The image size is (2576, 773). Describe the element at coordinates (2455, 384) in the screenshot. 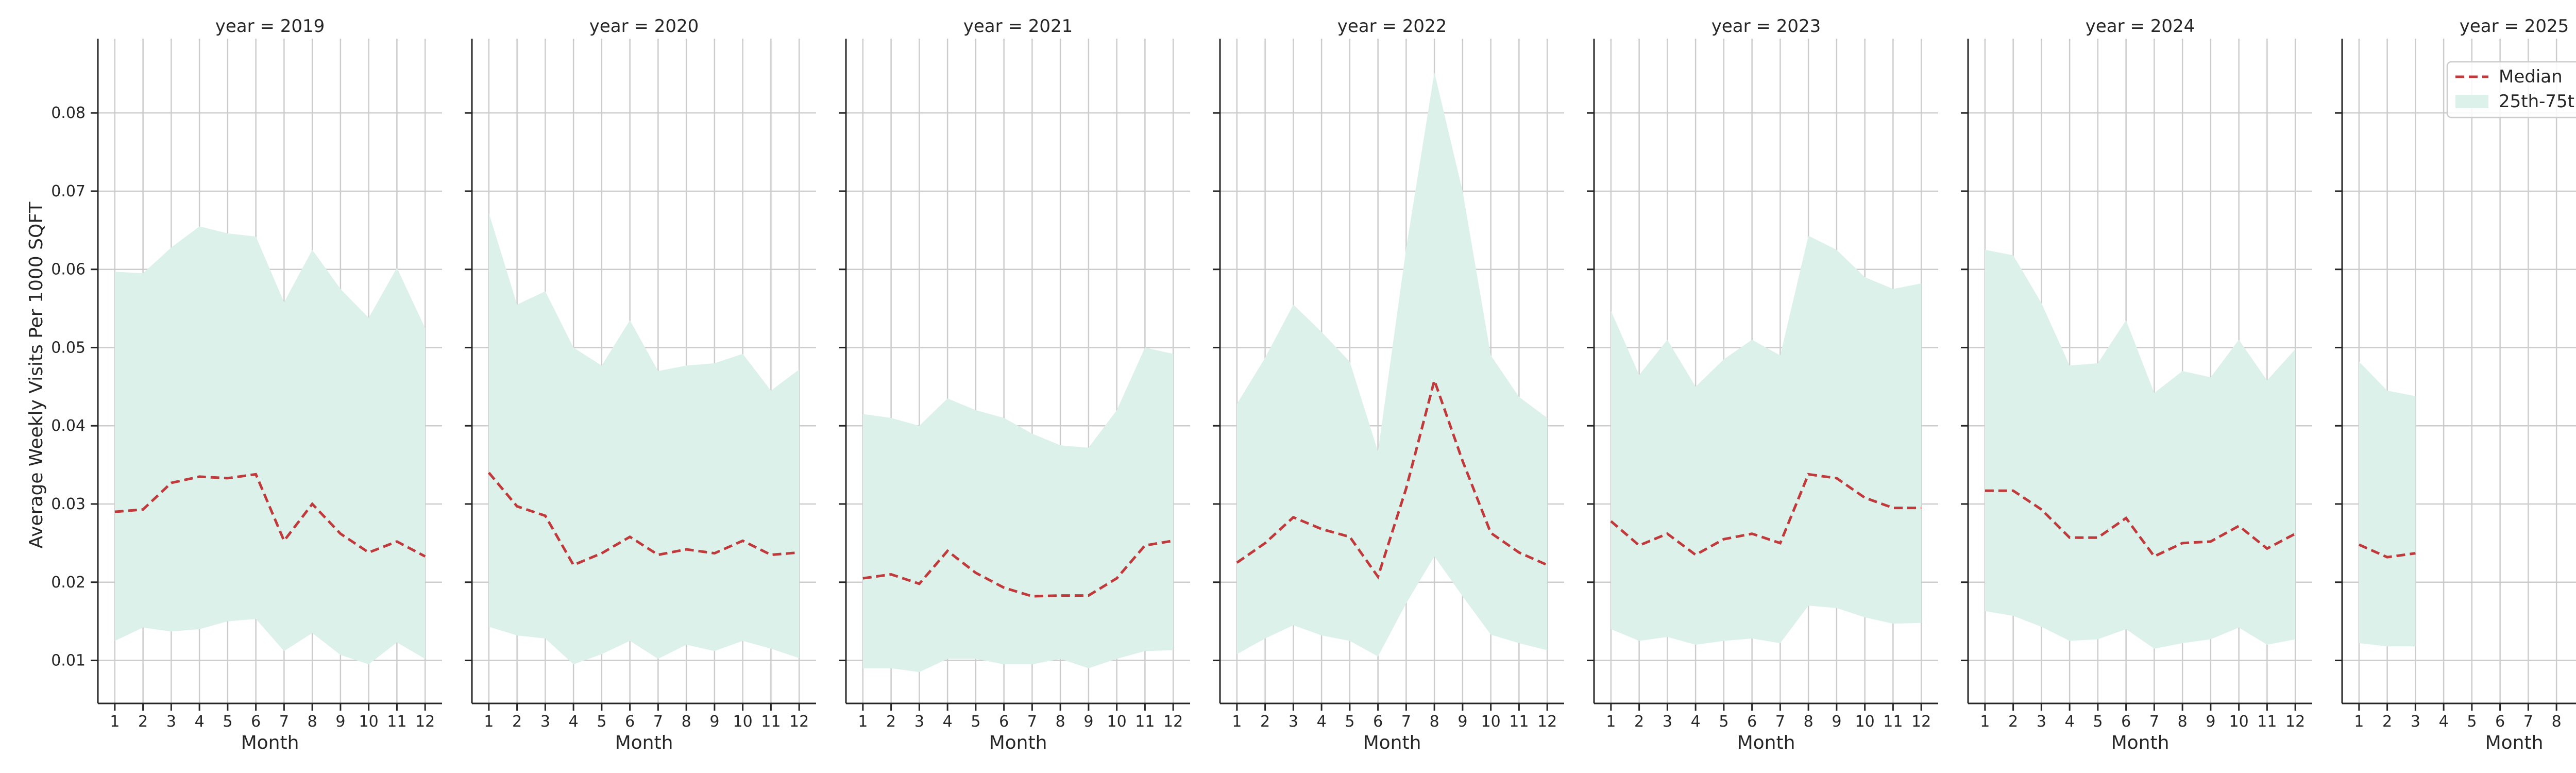

I see `panel-2025: year = 2025123456789101112Month` at that location.